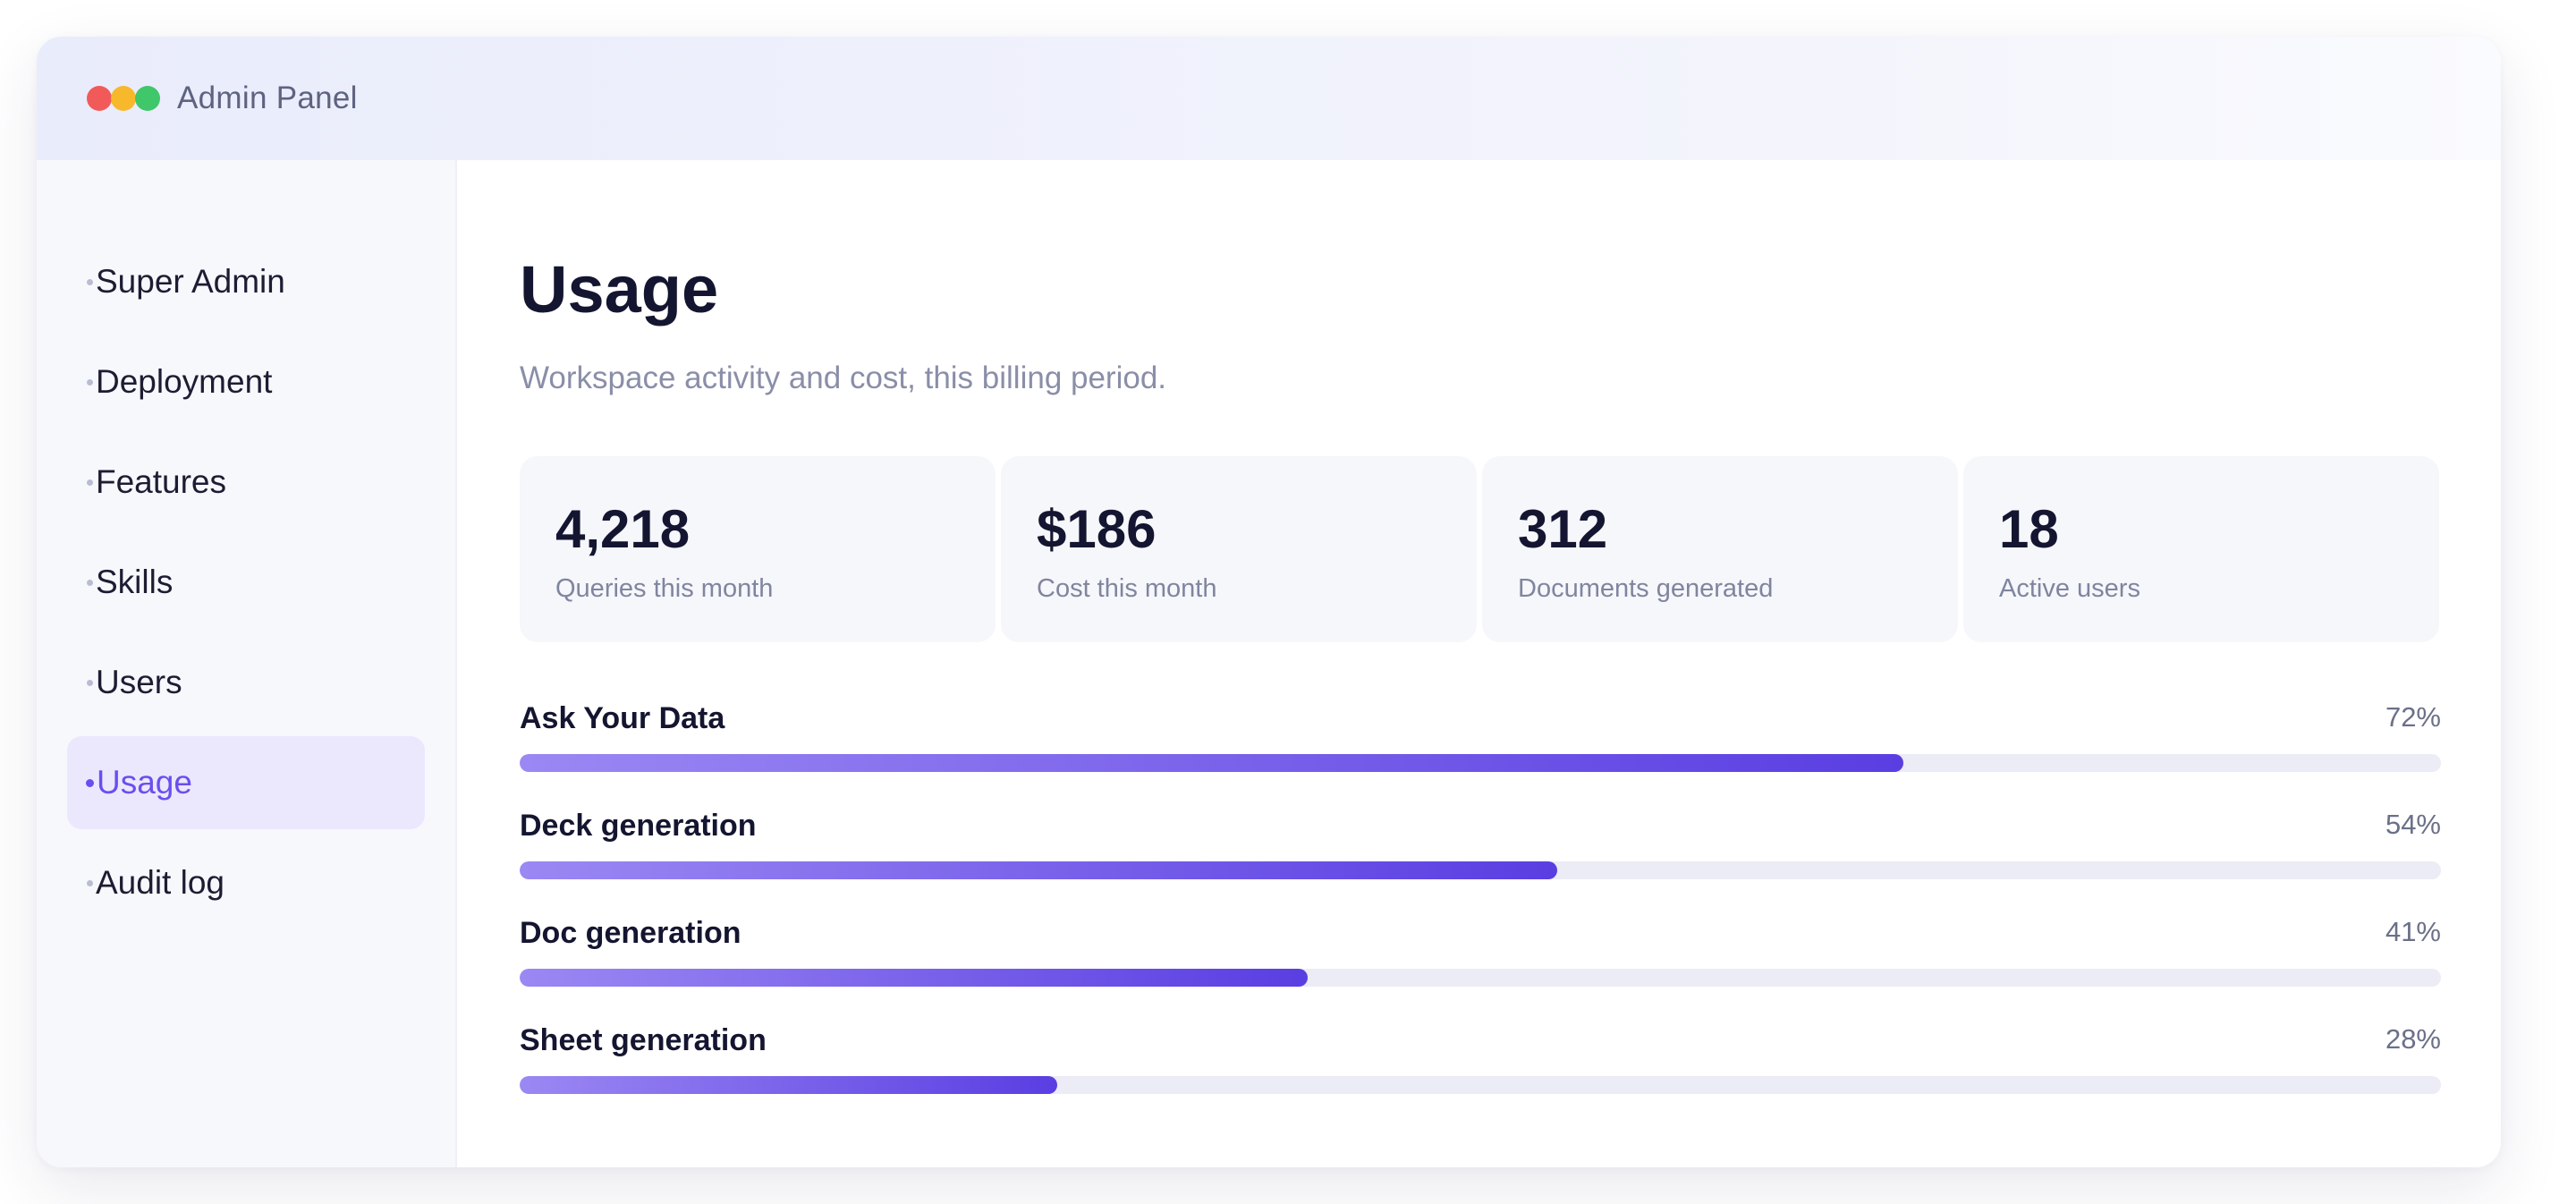 Image resolution: width=2576 pixels, height=1204 pixels. What do you see at coordinates (664, 589) in the screenshot?
I see `stat-label: Queries this month` at bounding box center [664, 589].